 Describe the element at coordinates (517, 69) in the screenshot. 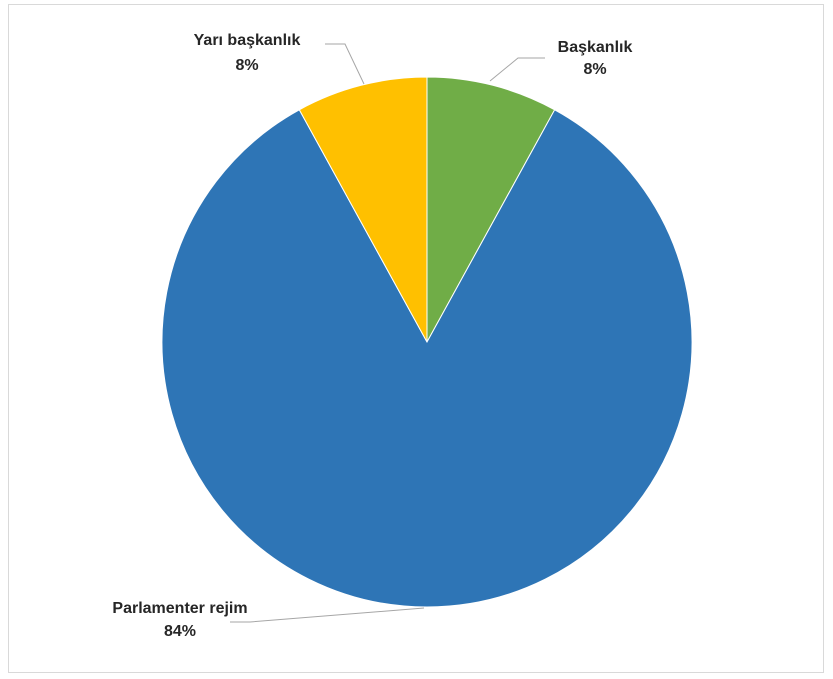

I see `leader-line-baskanlik` at that location.